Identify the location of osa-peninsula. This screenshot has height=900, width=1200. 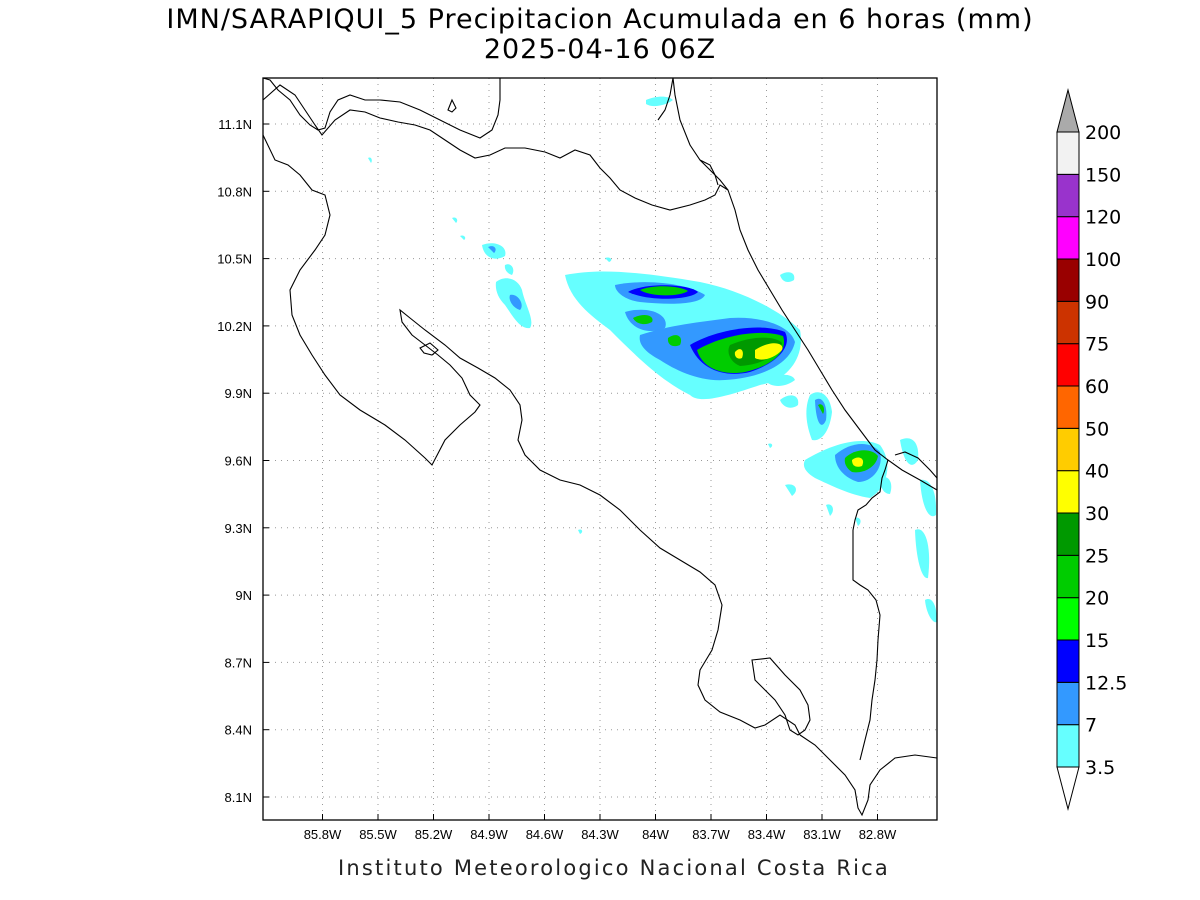
(781, 696).